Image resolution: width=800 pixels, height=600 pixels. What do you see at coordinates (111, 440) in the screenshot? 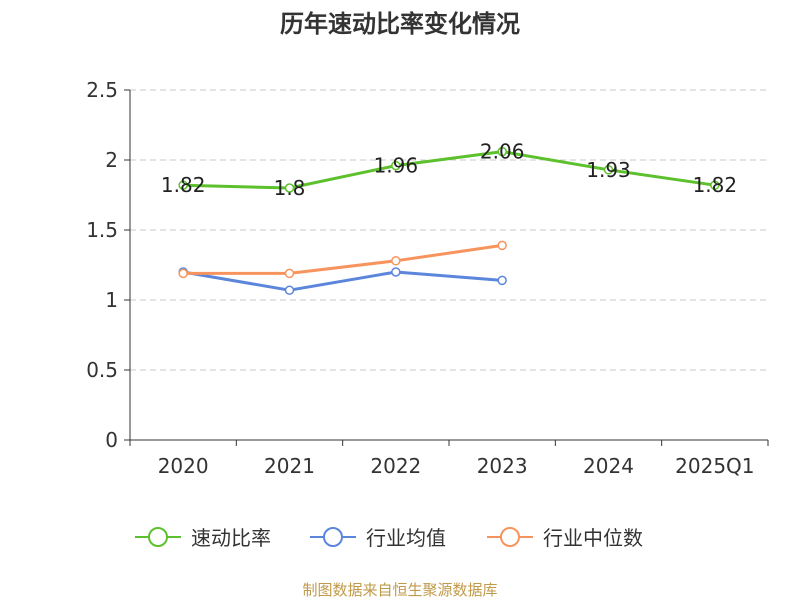
I see `y-tick-label: 0` at bounding box center [111, 440].